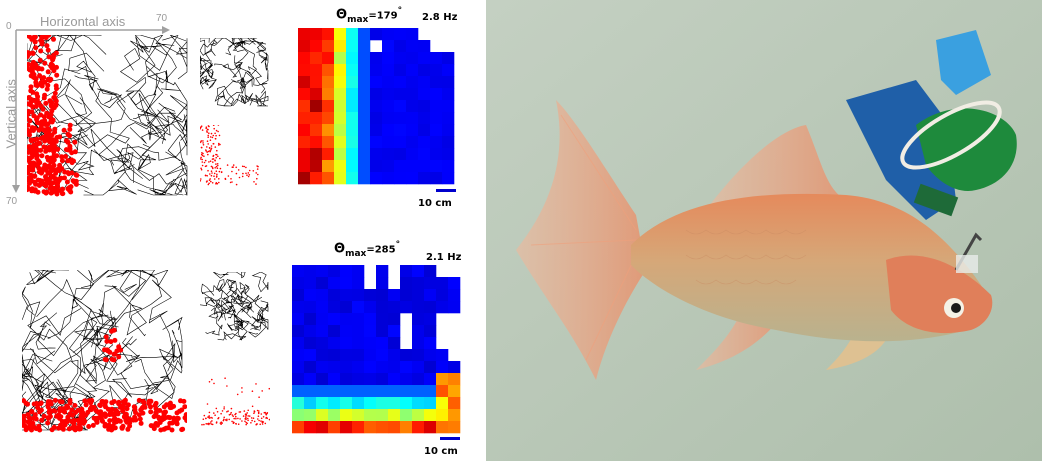 The height and width of the screenshot is (461, 1042). I want to click on recording-device-icon, so click(931, 125).